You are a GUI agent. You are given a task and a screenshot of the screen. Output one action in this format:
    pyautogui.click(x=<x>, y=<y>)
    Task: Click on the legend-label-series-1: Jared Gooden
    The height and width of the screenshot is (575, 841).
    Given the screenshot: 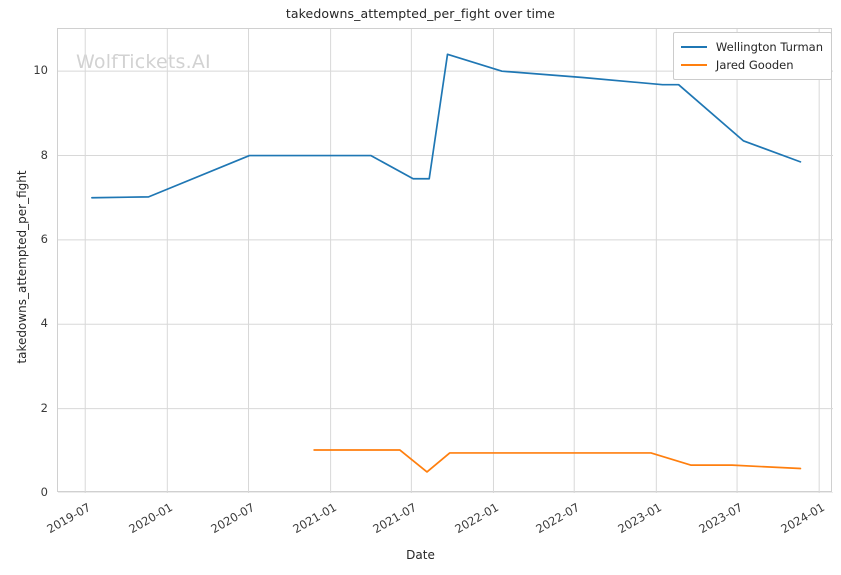 What is the action you would take?
    pyautogui.click(x=754, y=65)
    